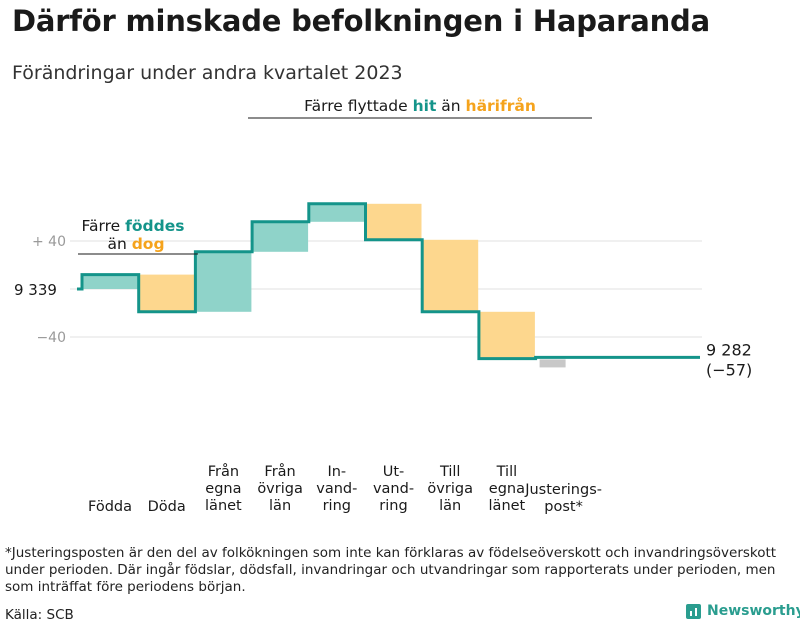  What do you see at coordinates (39, 615) in the screenshot?
I see `source-note: Källa: SCB` at bounding box center [39, 615].